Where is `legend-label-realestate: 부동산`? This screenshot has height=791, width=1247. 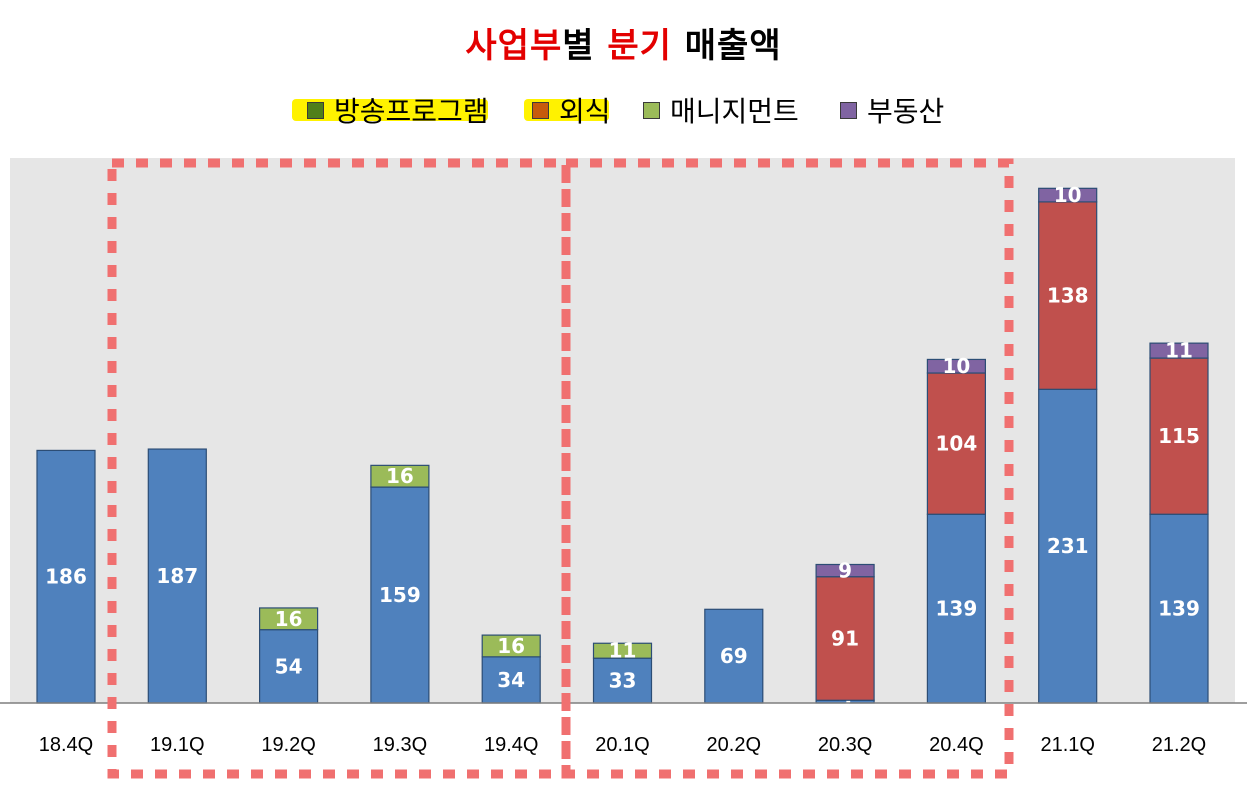
legend-label-realestate: 부동산 is located at coordinates (906, 111).